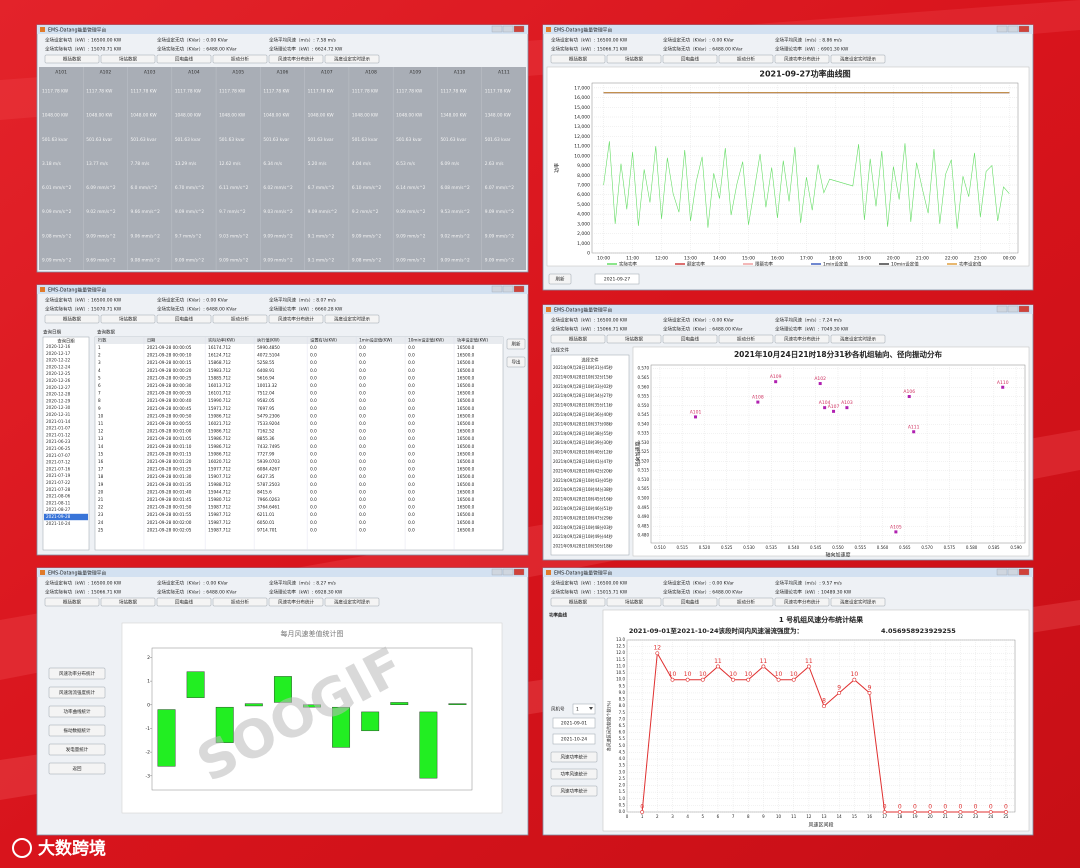 Image resolution: width=1080 pixels, height=868 pixels. I want to click on list-item: 2021年09月28日10时38分55秒, so click(583, 433).